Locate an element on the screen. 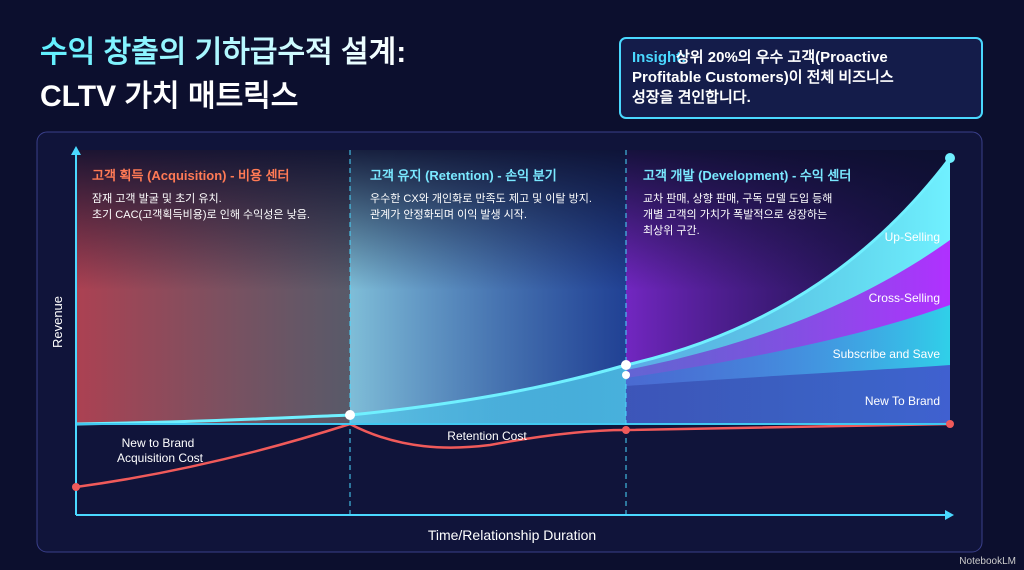 The height and width of the screenshot is (570, 1024). insight-text: 성장을 견인합니다. is located at coordinates (691, 97).